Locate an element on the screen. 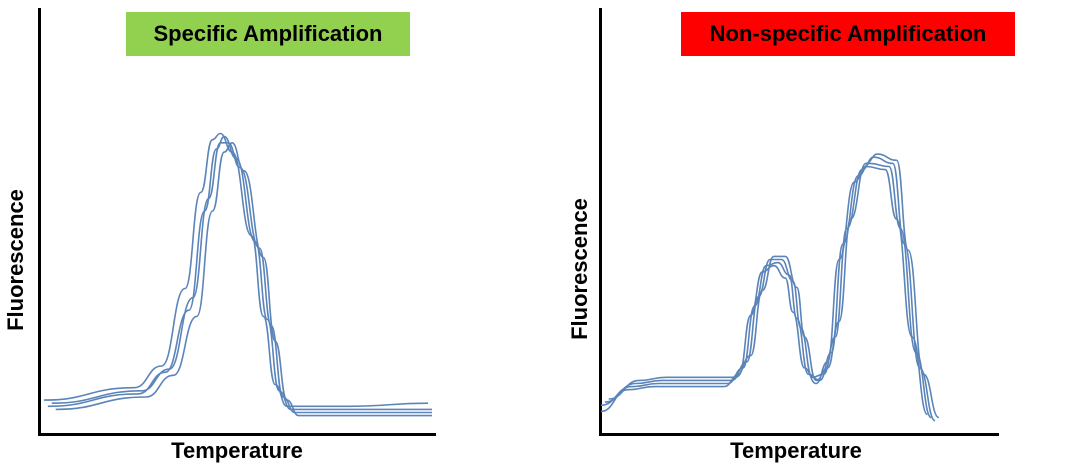  chart-title: Specific Amplification is located at coordinates (268, 34).